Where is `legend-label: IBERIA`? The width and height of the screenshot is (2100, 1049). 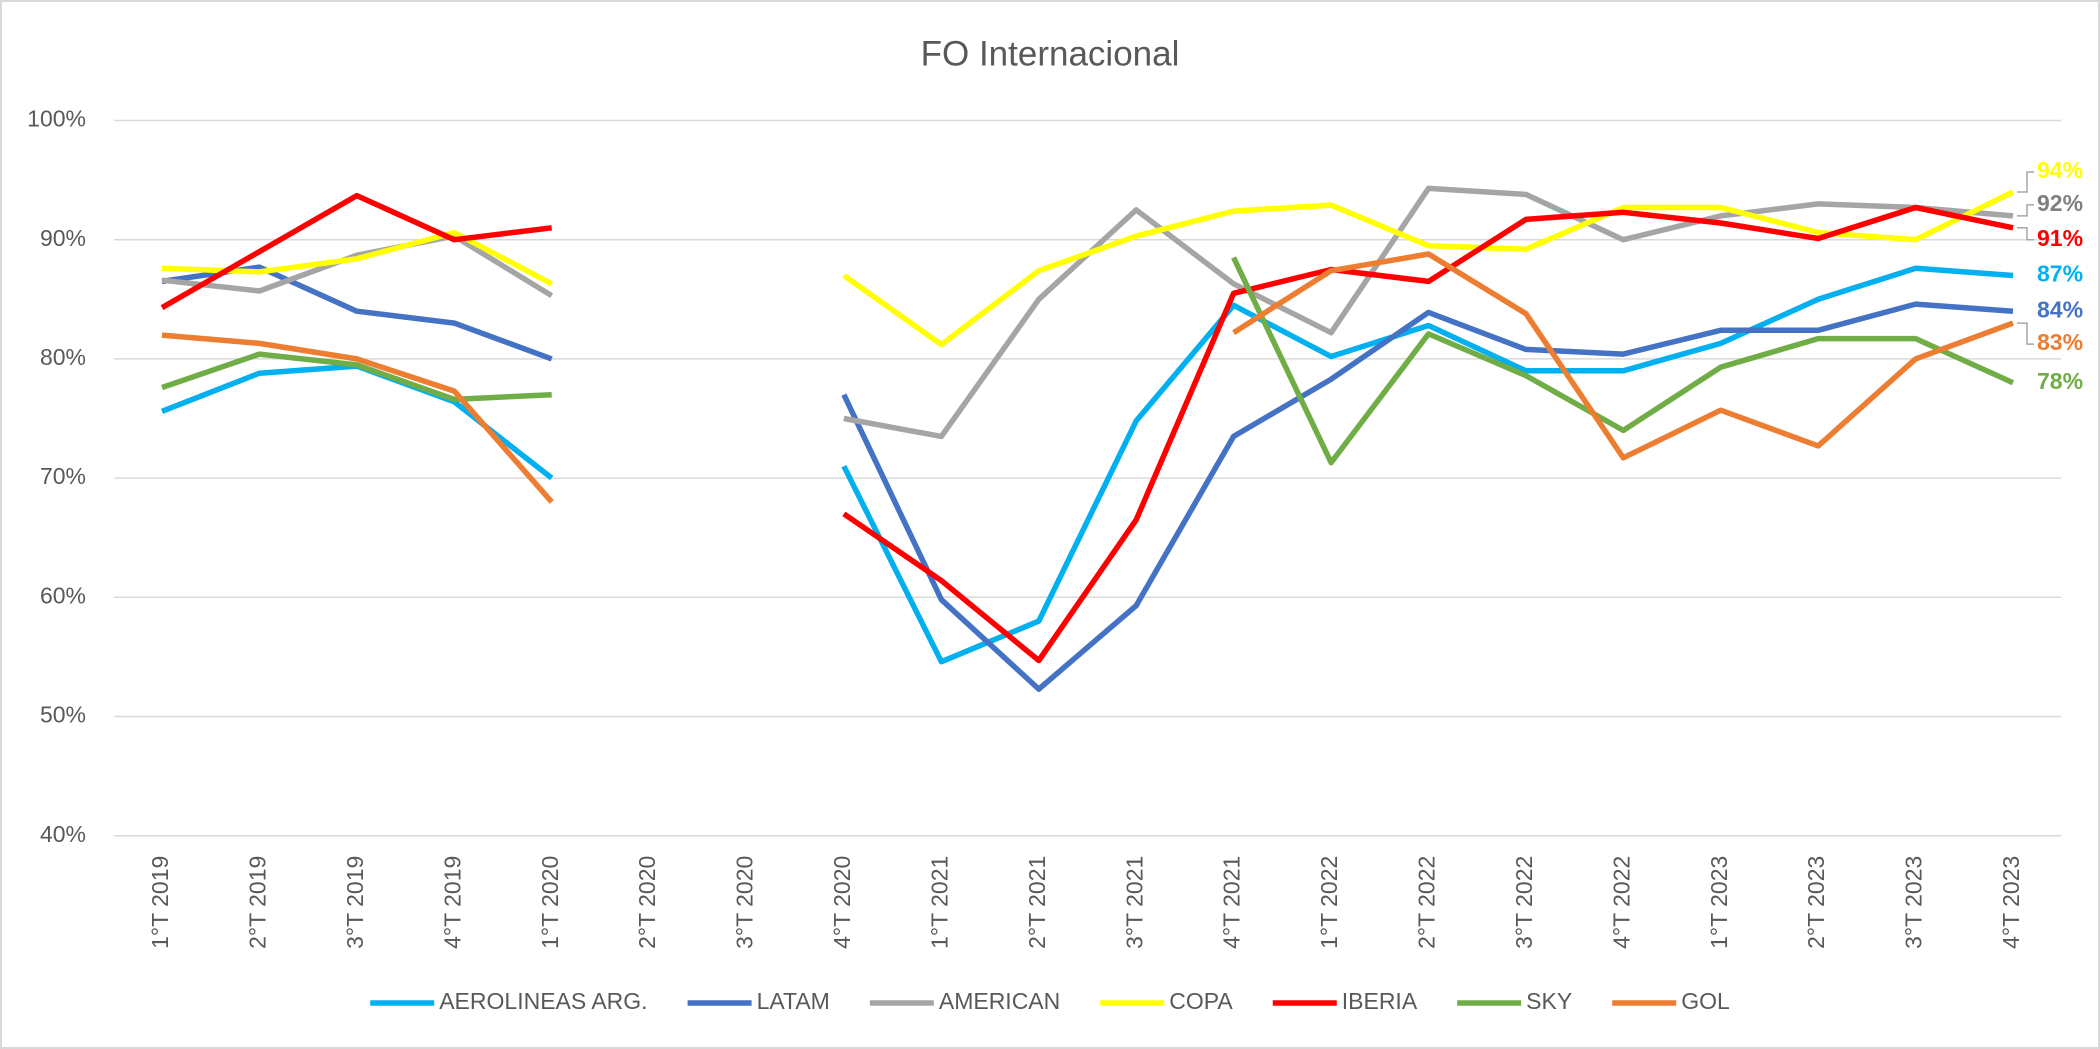
legend-label: IBERIA is located at coordinates (1380, 1001).